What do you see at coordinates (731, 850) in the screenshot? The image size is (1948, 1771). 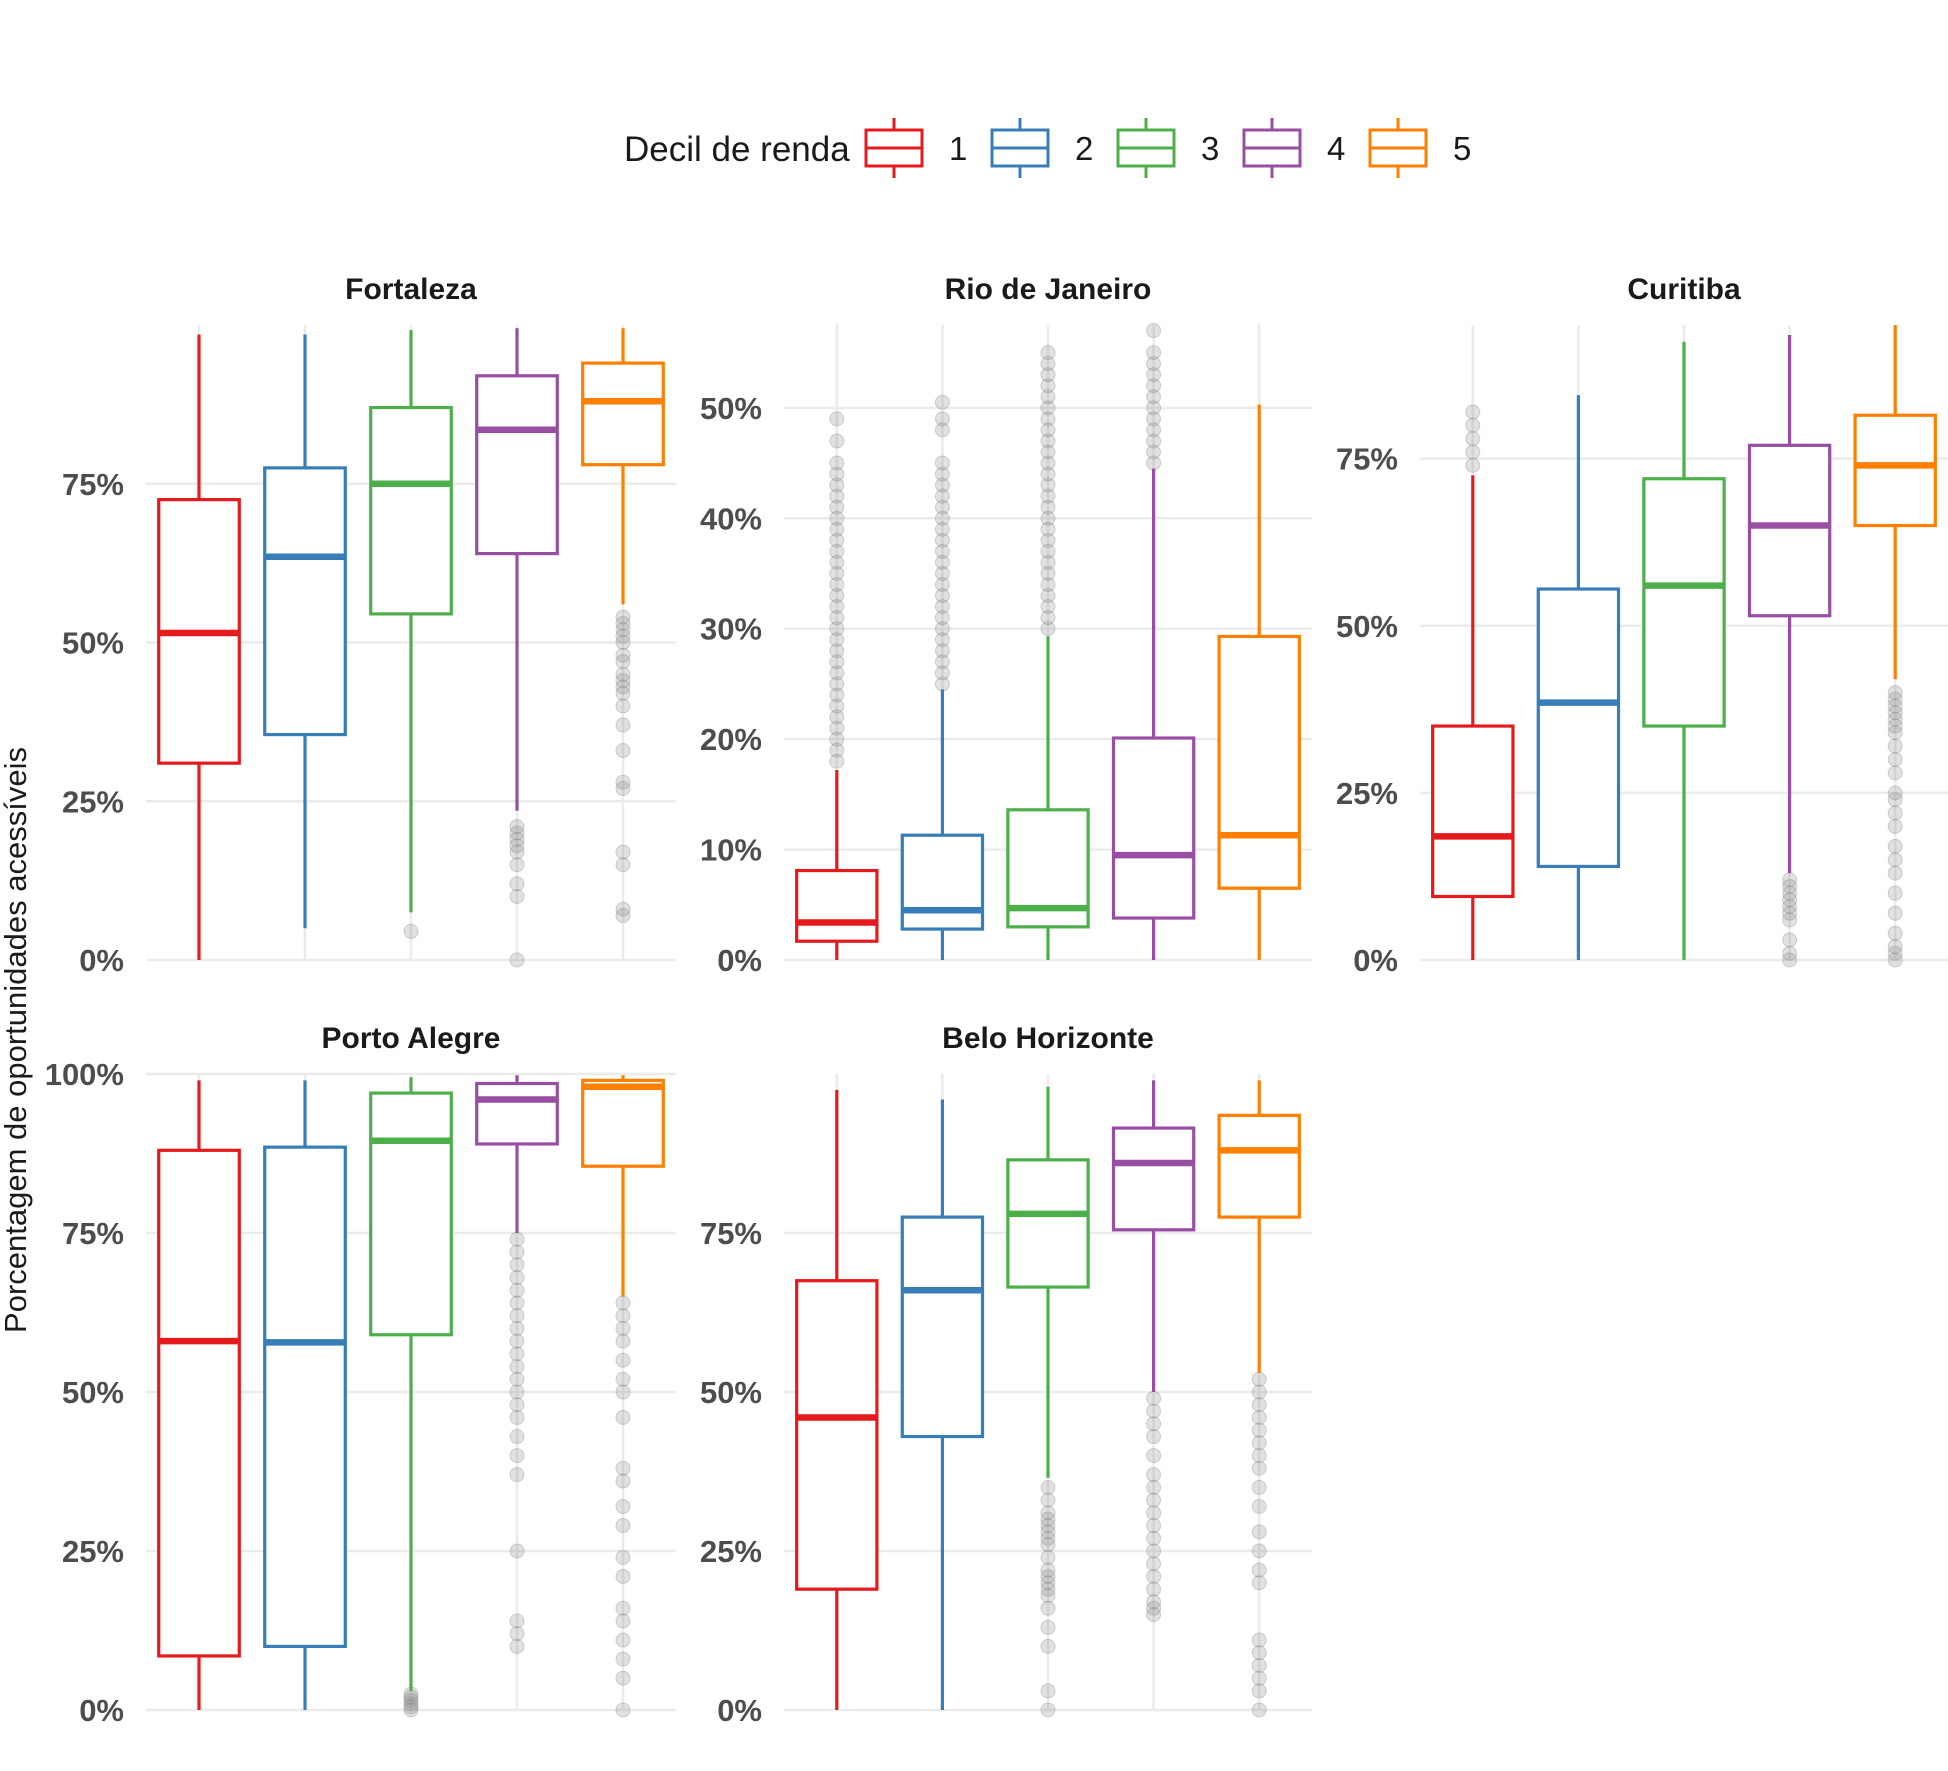 I see `y-tick-label: 10%` at bounding box center [731, 850].